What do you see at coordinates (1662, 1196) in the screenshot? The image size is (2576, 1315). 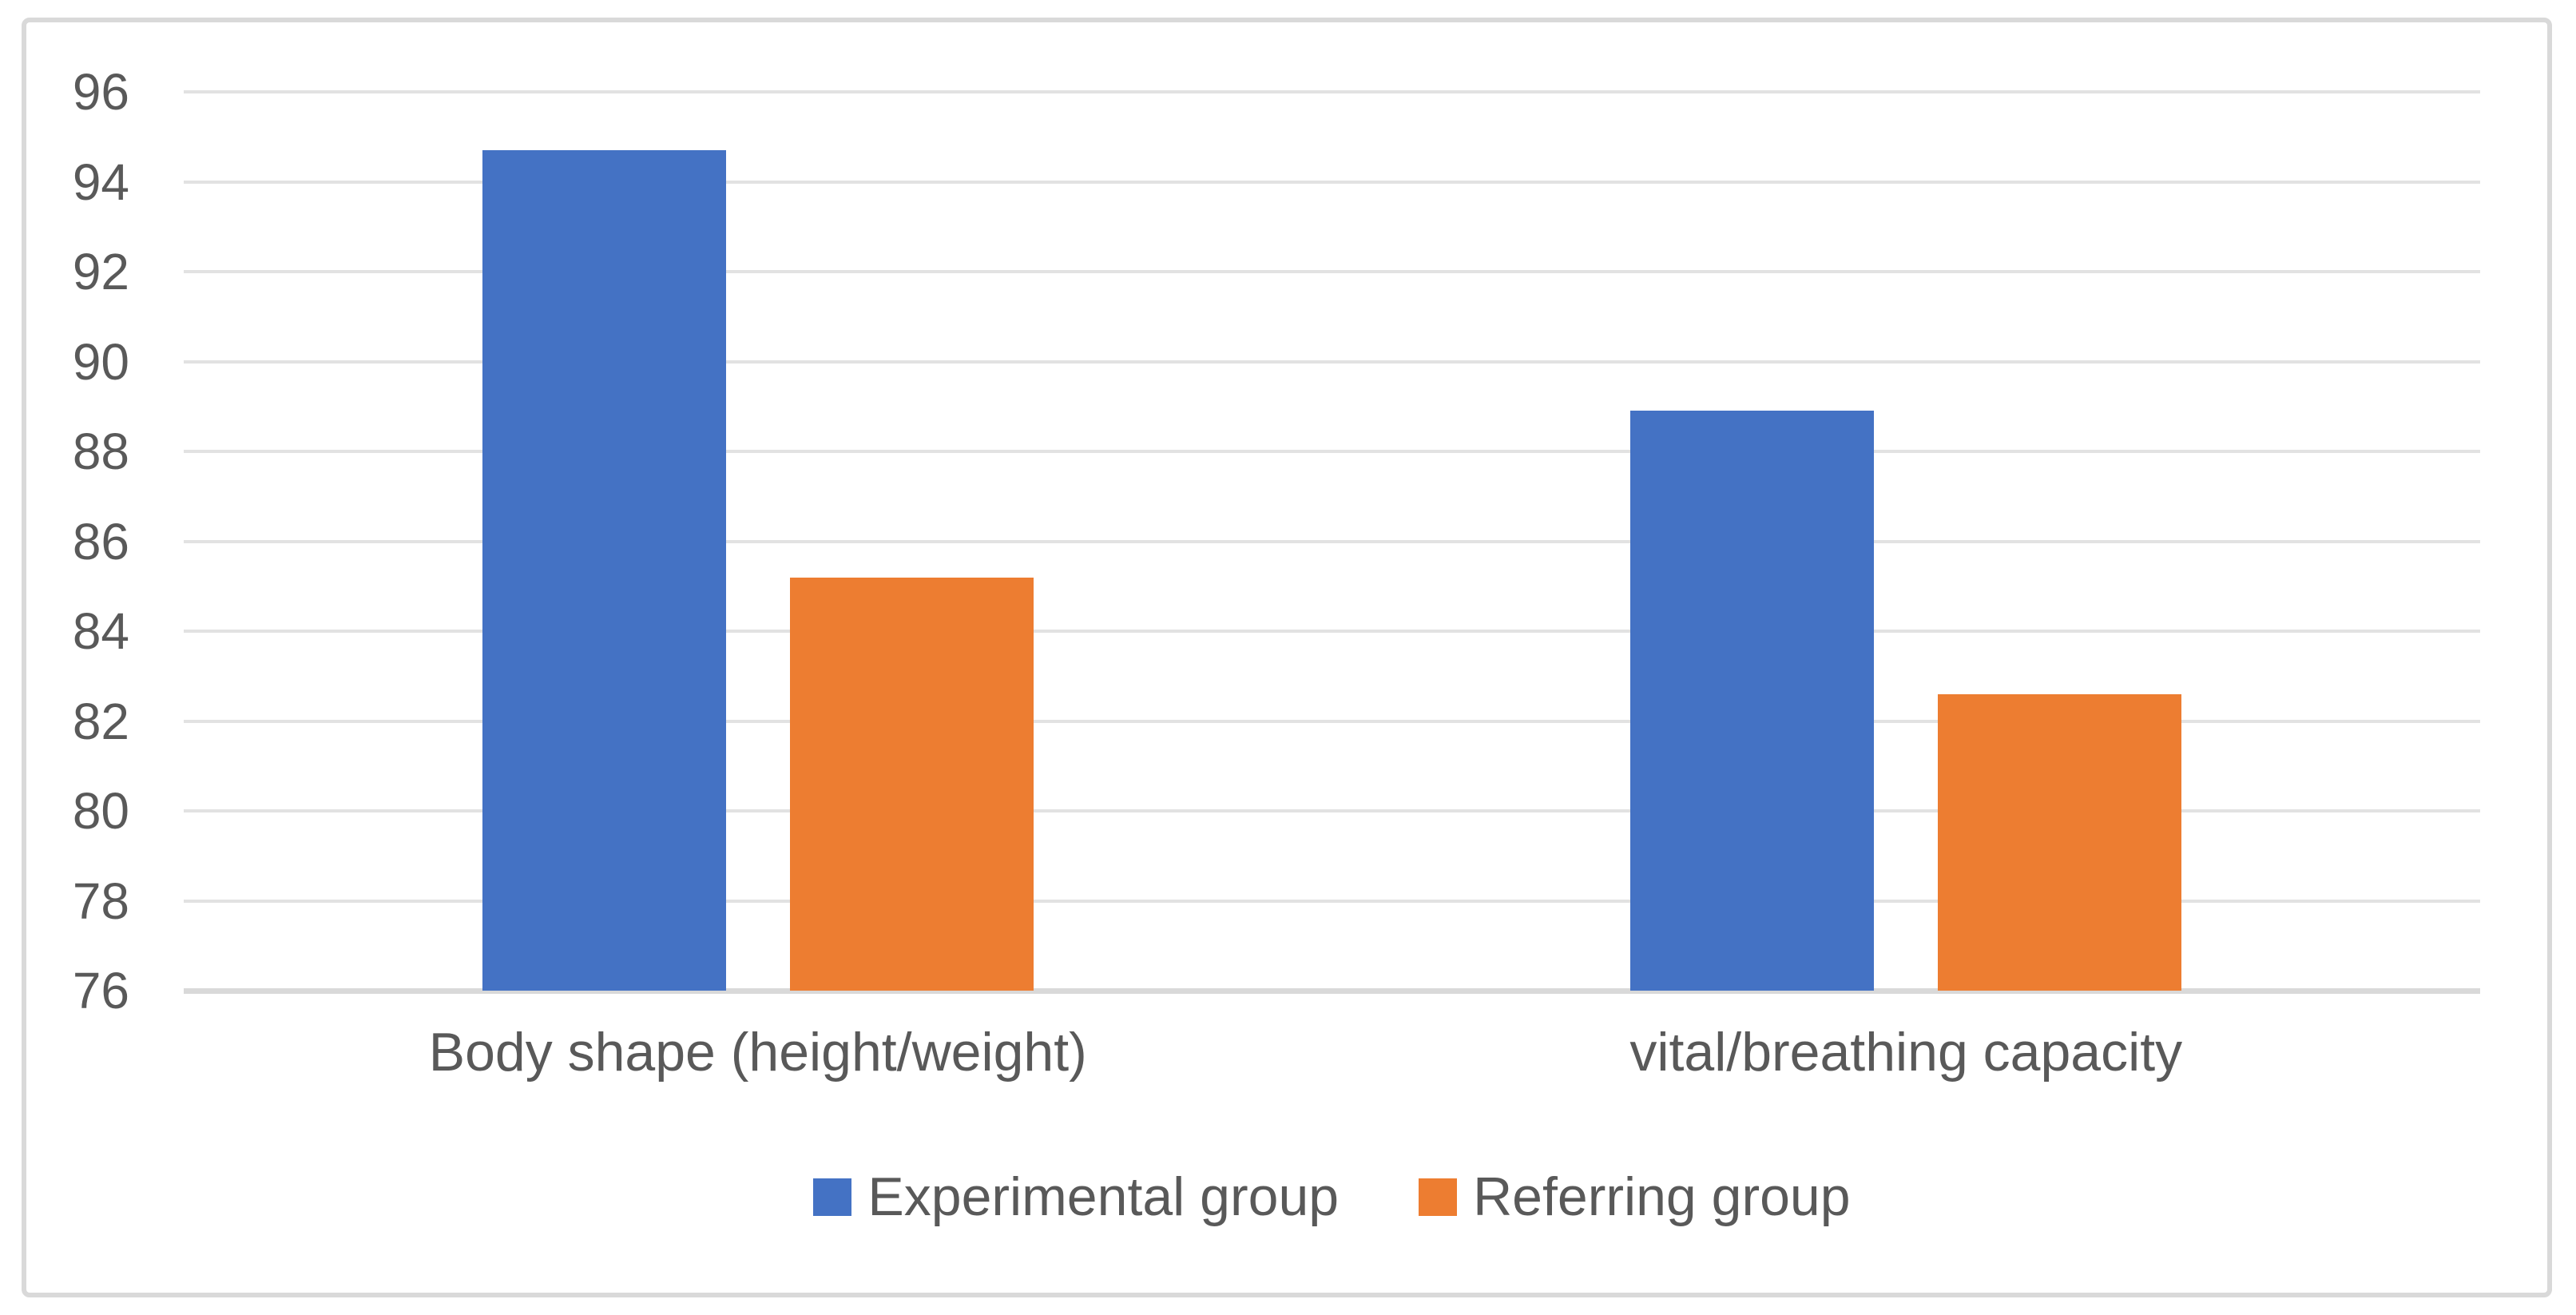 I see `legend-label-referring-group: Referring group` at bounding box center [1662, 1196].